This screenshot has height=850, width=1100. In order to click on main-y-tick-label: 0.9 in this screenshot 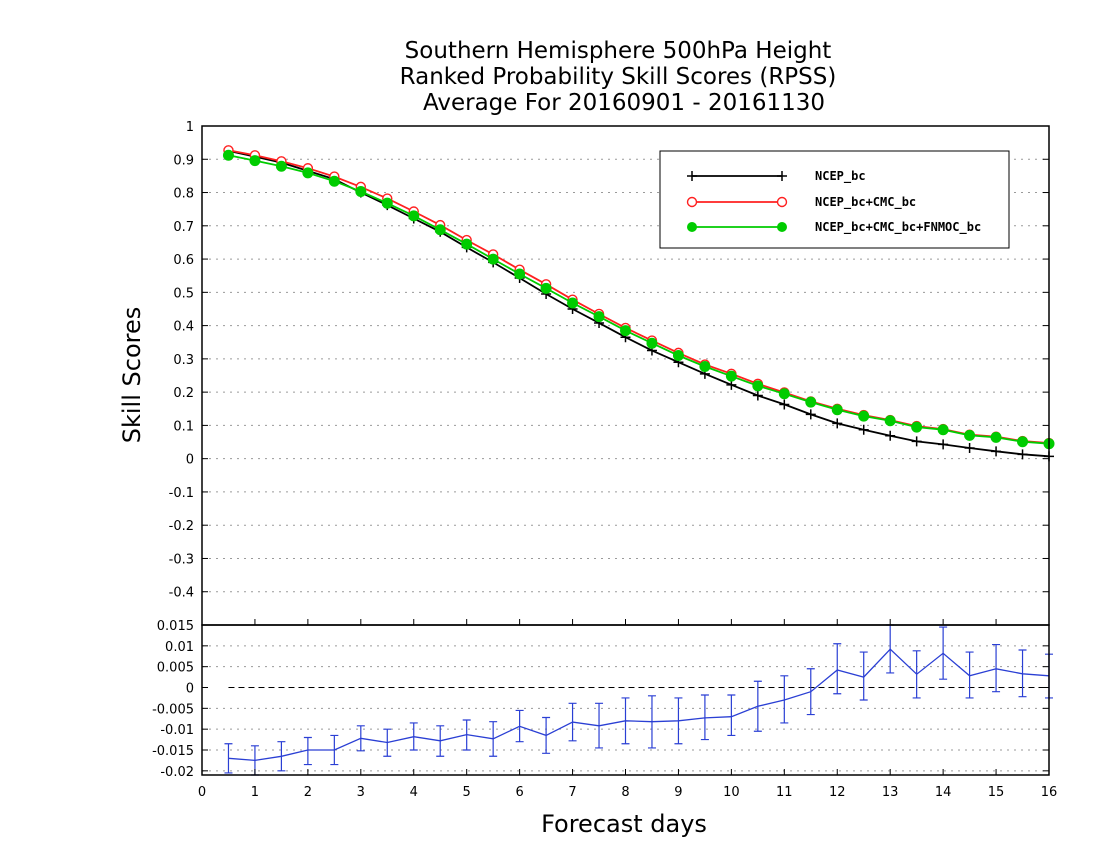, I will do `click(183, 160)`.